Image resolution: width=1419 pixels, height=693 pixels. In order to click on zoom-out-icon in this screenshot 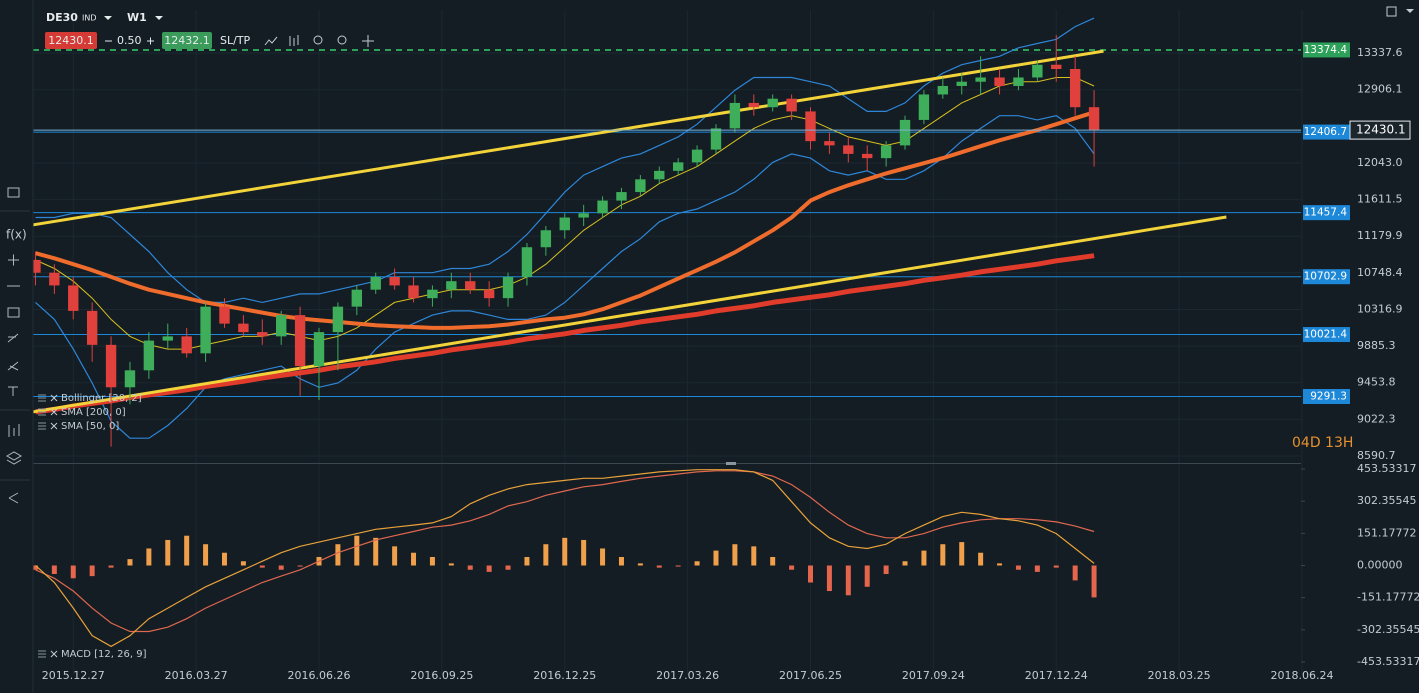, I will do `click(318, 40)`.